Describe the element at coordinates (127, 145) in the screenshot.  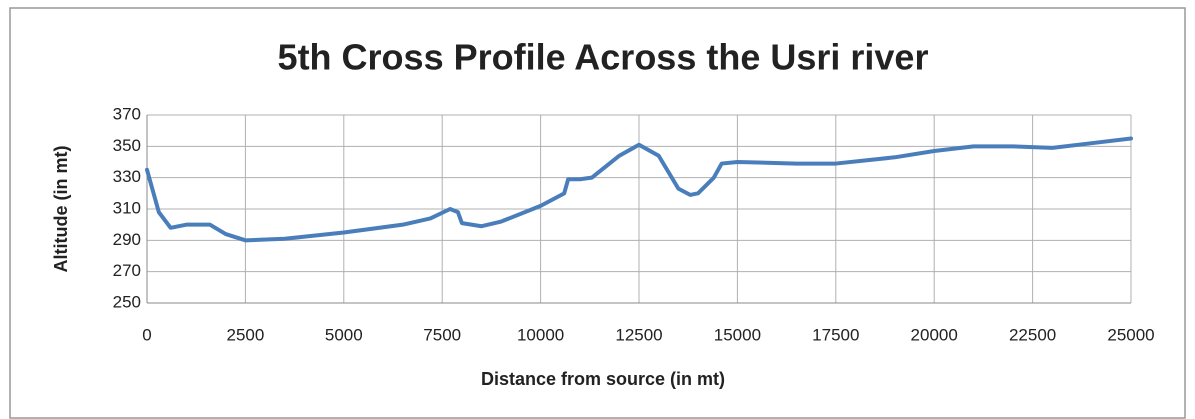
I see `y-tick-label: 350` at that location.